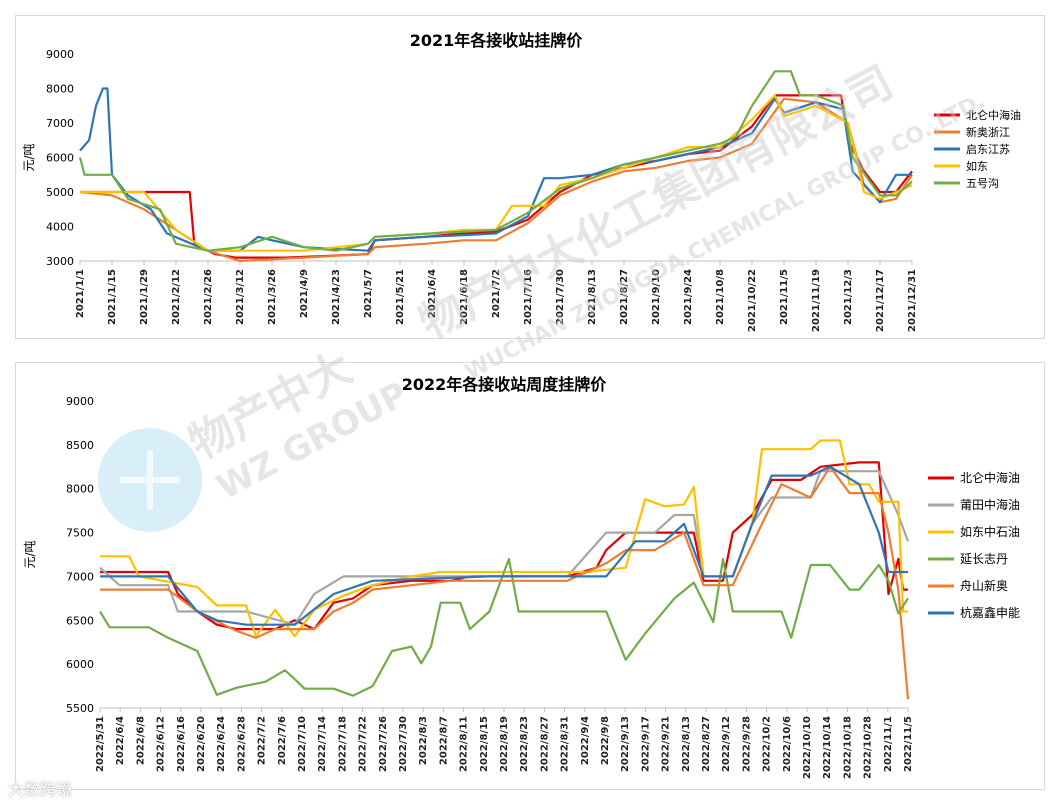 The height and width of the screenshot is (806, 1060). I want to click on x-tick-label: 2022/10/28, so click(868, 747).